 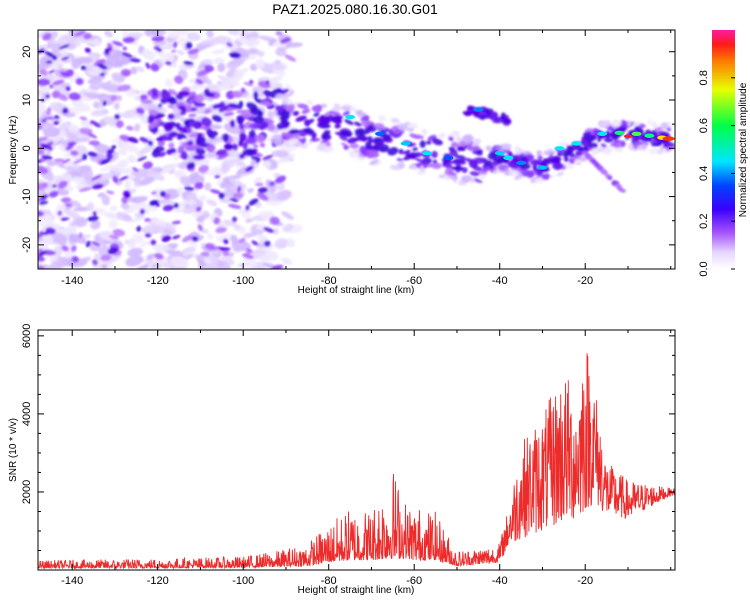 I want to click on x-tick-label: -60, so click(x=414, y=281).